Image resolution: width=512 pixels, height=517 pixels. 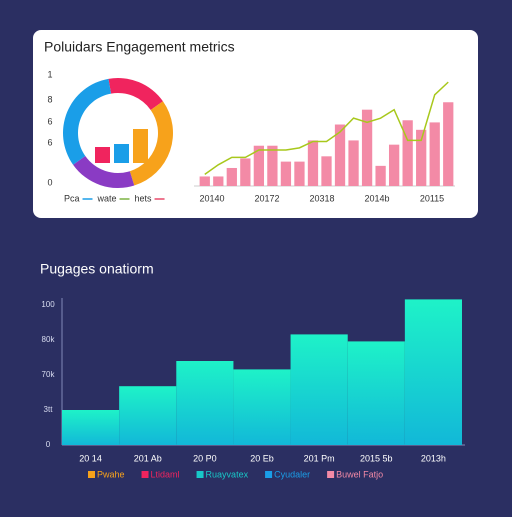 What do you see at coordinates (49, 182) in the screenshot?
I see `axis-label: 0` at bounding box center [49, 182].